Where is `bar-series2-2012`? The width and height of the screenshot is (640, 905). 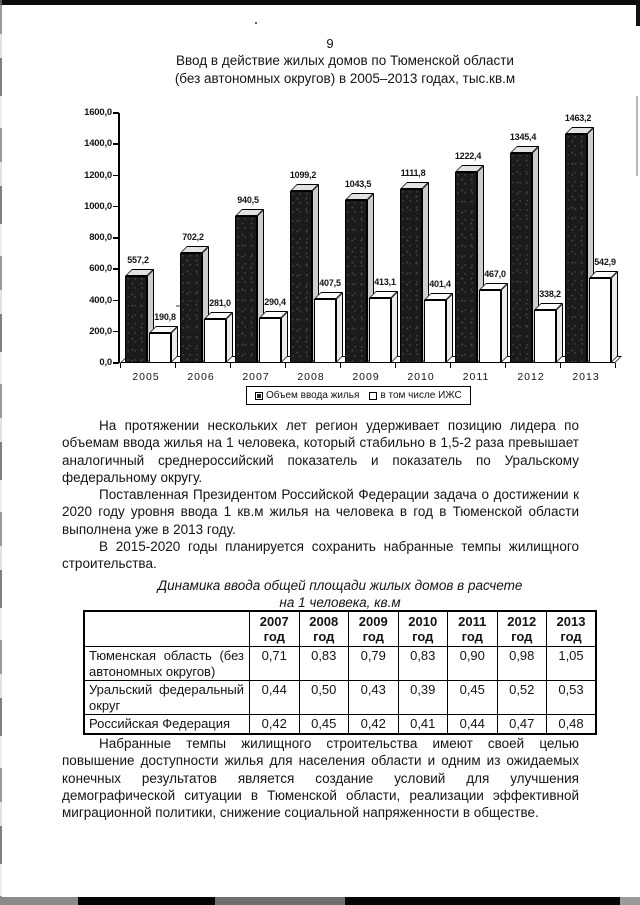 bar-series2-2012 is located at coordinates (548, 333).